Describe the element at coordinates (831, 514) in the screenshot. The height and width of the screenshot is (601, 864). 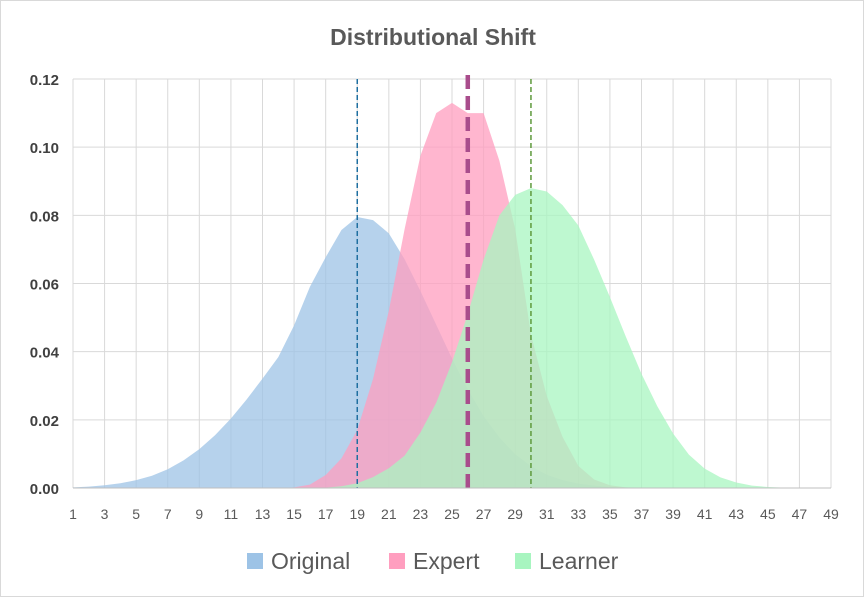
I see `x-tick-label: 49` at that location.